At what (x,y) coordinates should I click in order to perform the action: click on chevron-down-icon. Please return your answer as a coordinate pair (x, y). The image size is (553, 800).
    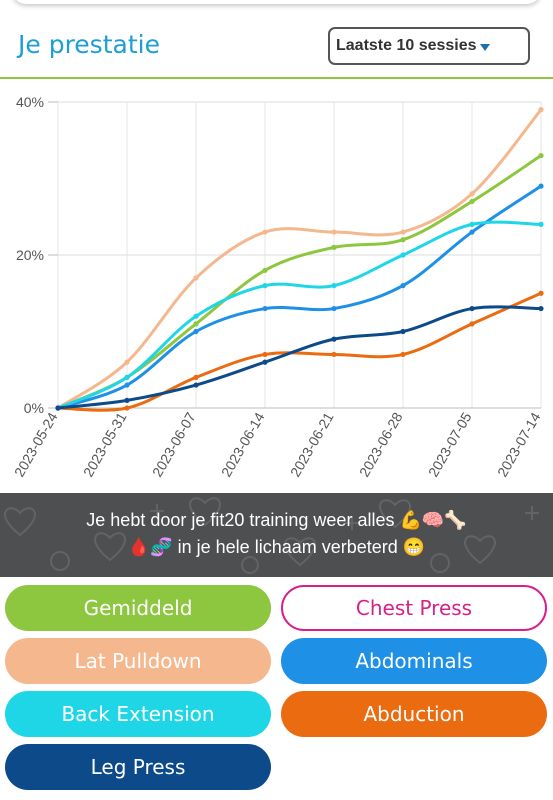
    Looking at the image, I should click on (484, 47).